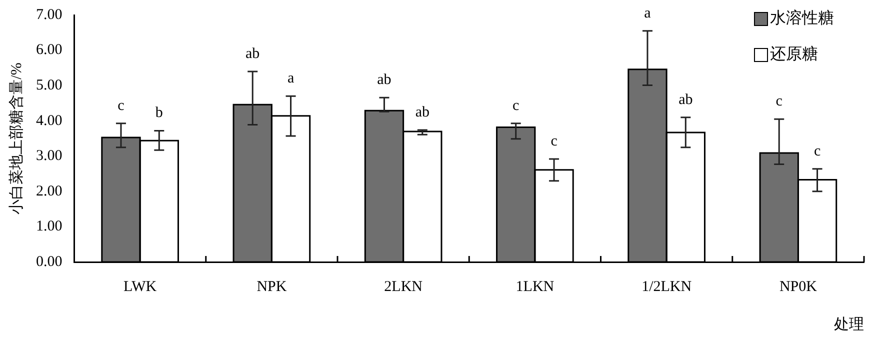 This screenshot has width=880, height=340. What do you see at coordinates (49, 262) in the screenshot?
I see `y-tick-label: 0.00` at bounding box center [49, 262].